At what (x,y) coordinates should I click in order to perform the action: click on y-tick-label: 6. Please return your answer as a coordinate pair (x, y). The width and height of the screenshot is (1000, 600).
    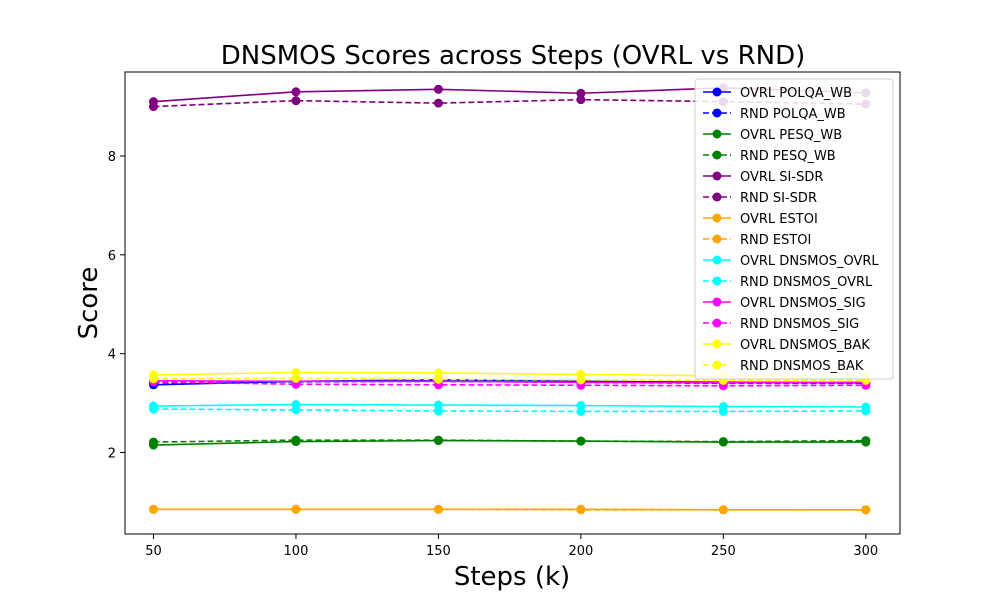
    Looking at the image, I should click on (112, 256).